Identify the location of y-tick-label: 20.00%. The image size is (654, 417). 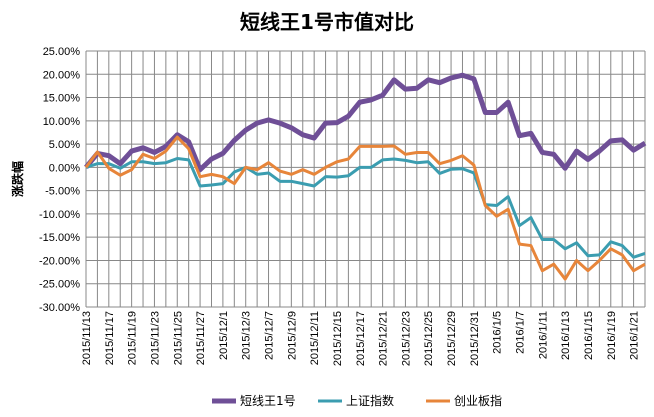
(62, 75).